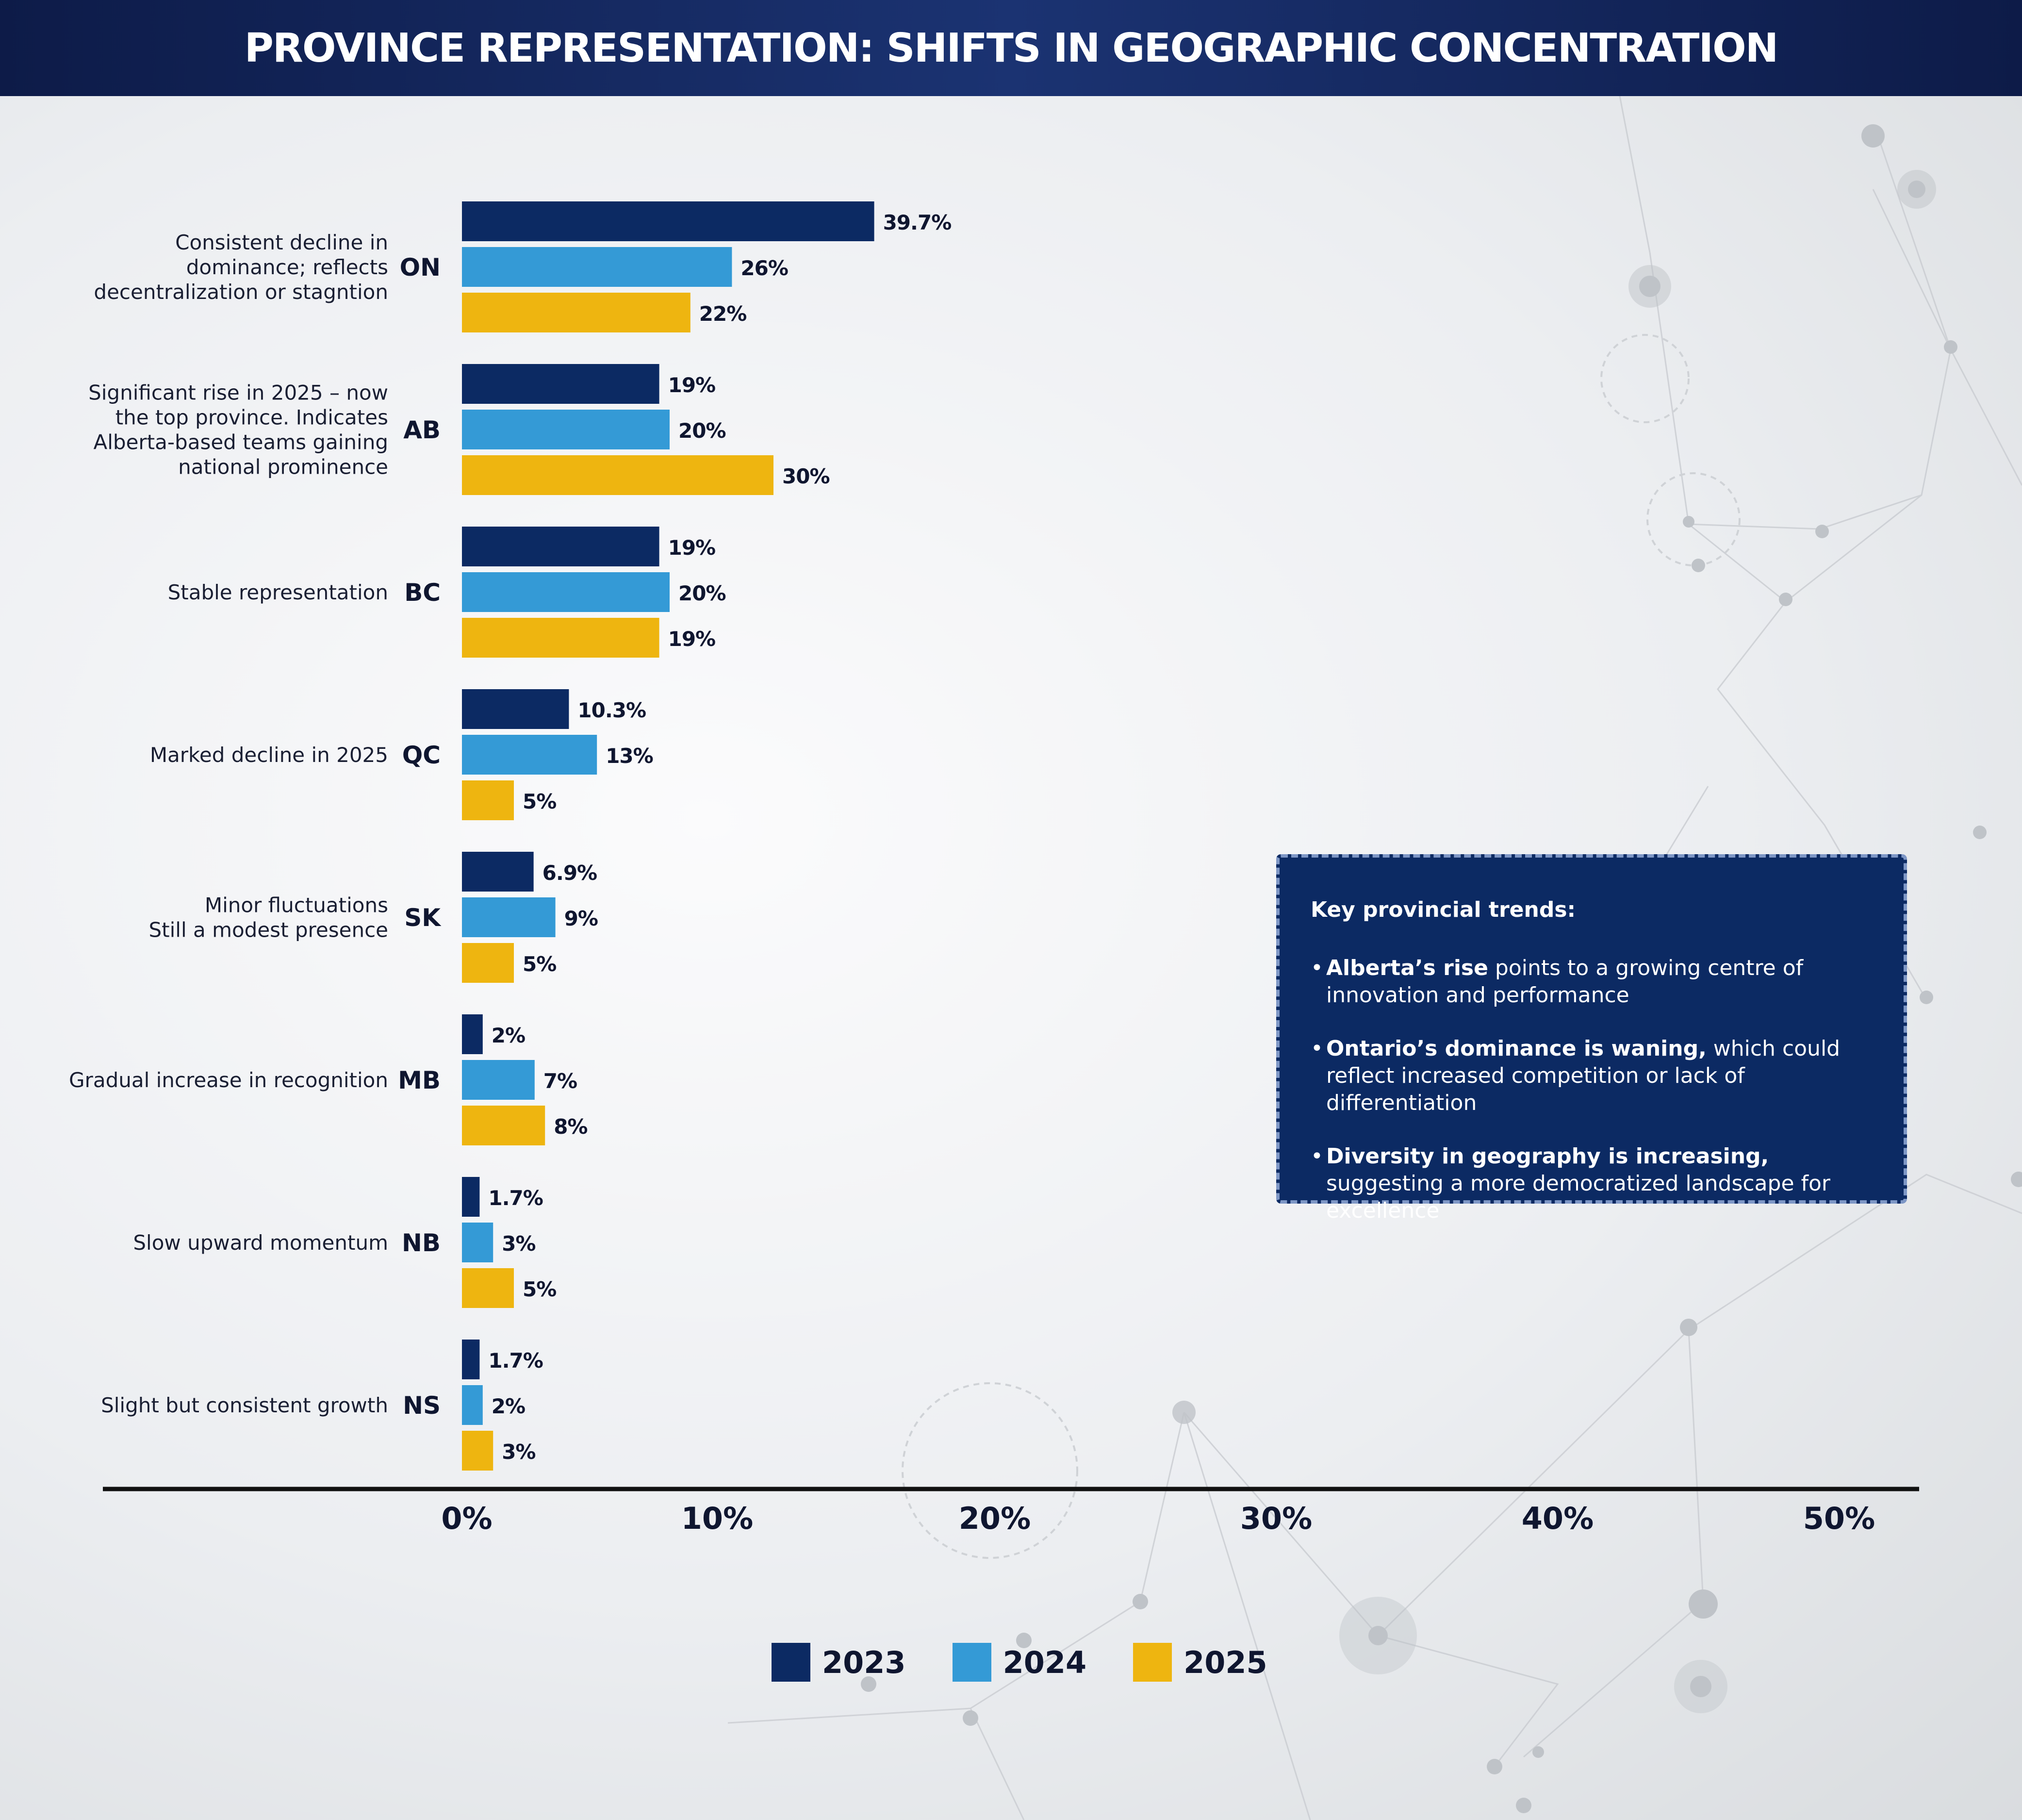 The image size is (2022, 1820). Describe the element at coordinates (1516, 1048) in the screenshot. I see `callout-item-bold: Ontario’s dominance is waning,` at that location.